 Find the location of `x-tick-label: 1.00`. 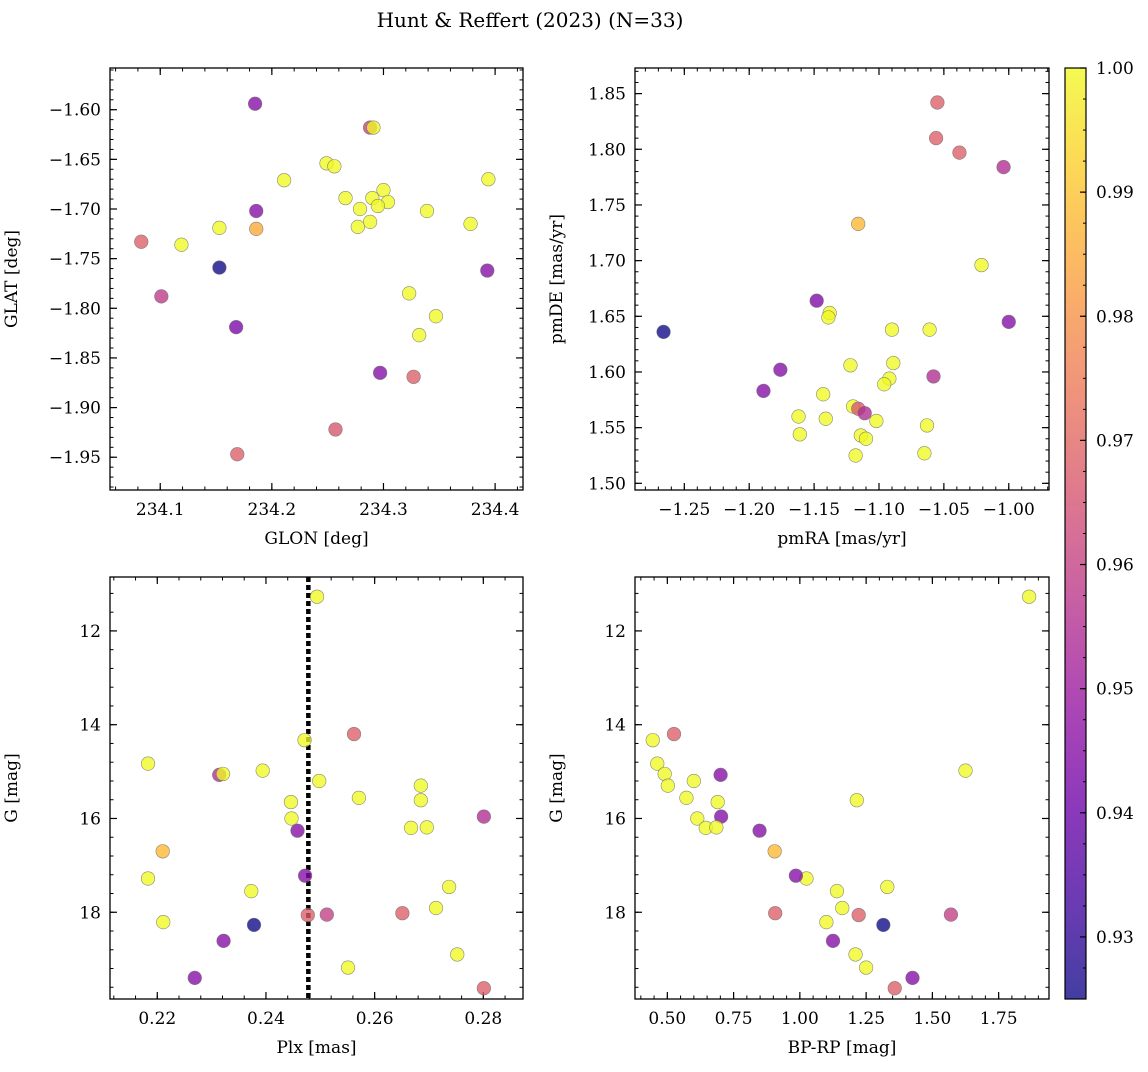

x-tick-label: 1.00 is located at coordinates (800, 1019).